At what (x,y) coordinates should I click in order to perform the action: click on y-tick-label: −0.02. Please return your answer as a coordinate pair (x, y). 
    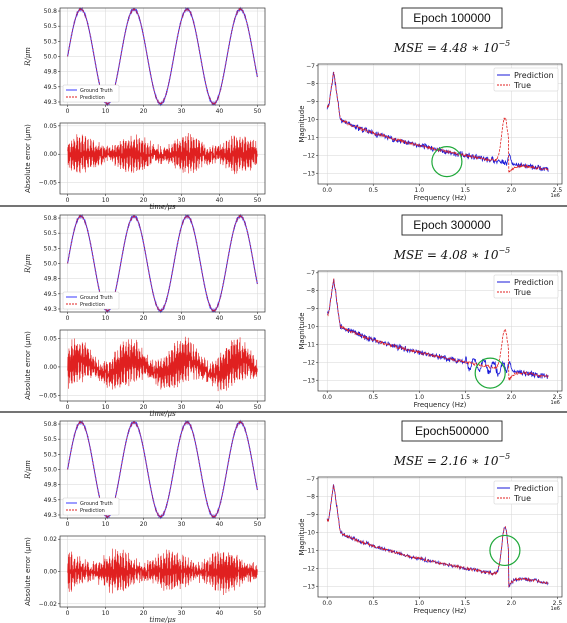
    Looking at the image, I should click on (48, 604).